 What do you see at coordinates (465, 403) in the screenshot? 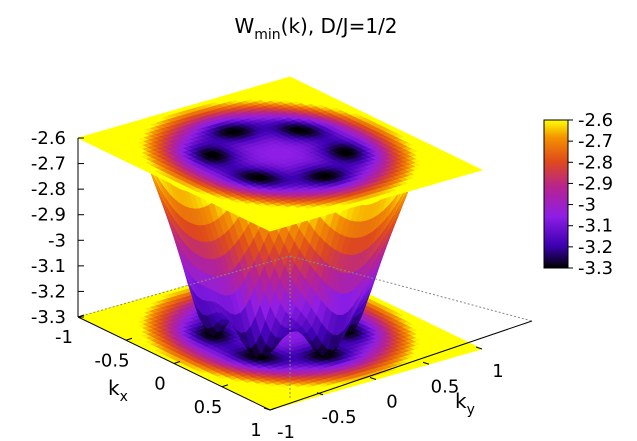
I see `y-axis-label: ky` at bounding box center [465, 403].